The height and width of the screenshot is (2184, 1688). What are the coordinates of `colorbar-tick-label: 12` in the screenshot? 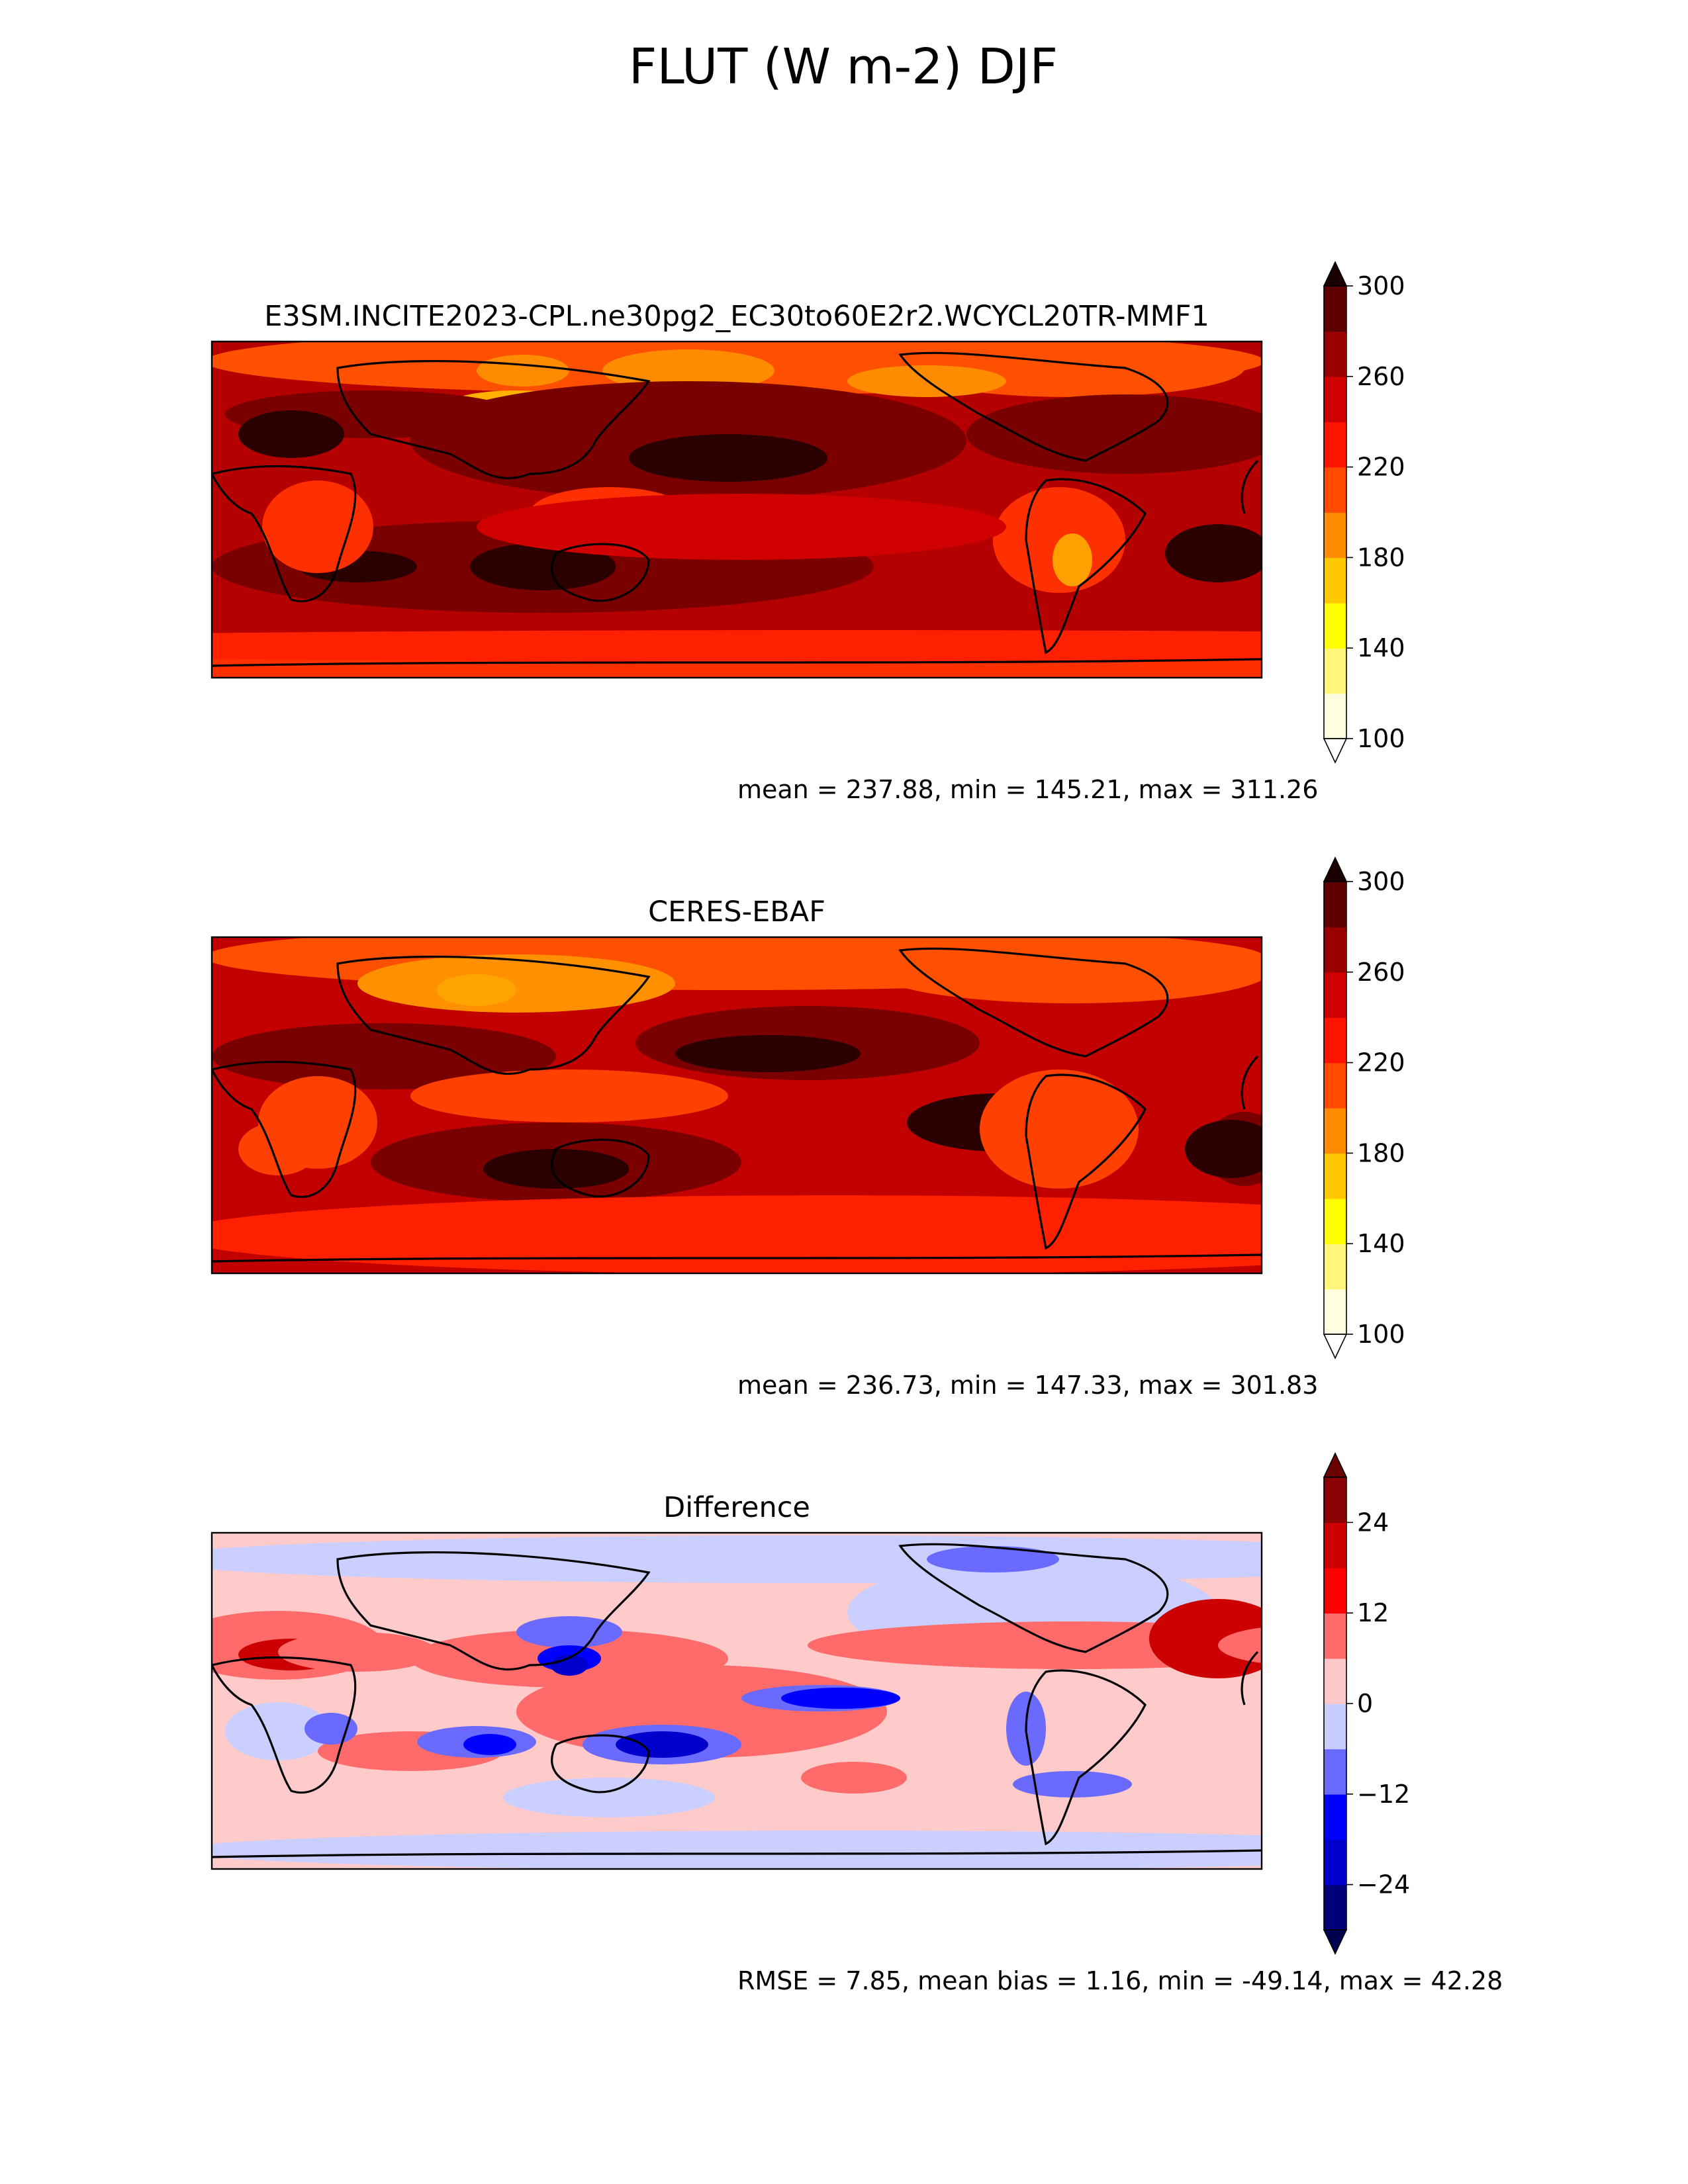 It's located at (1373, 1612).